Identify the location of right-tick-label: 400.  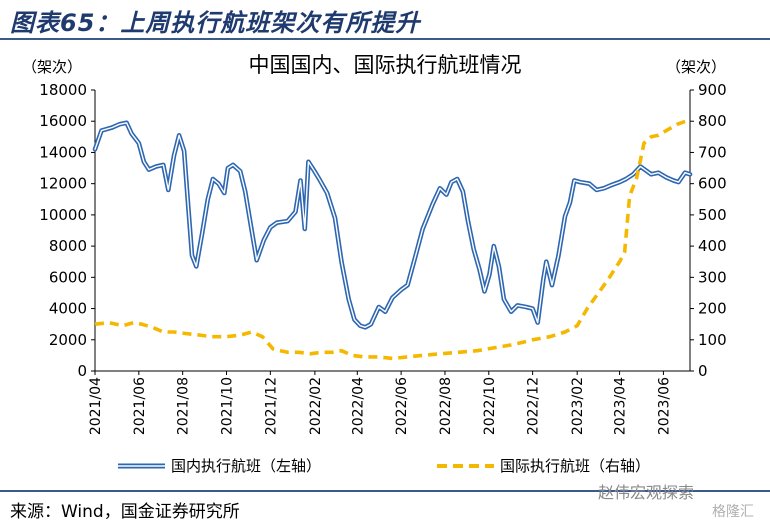
(712, 246).